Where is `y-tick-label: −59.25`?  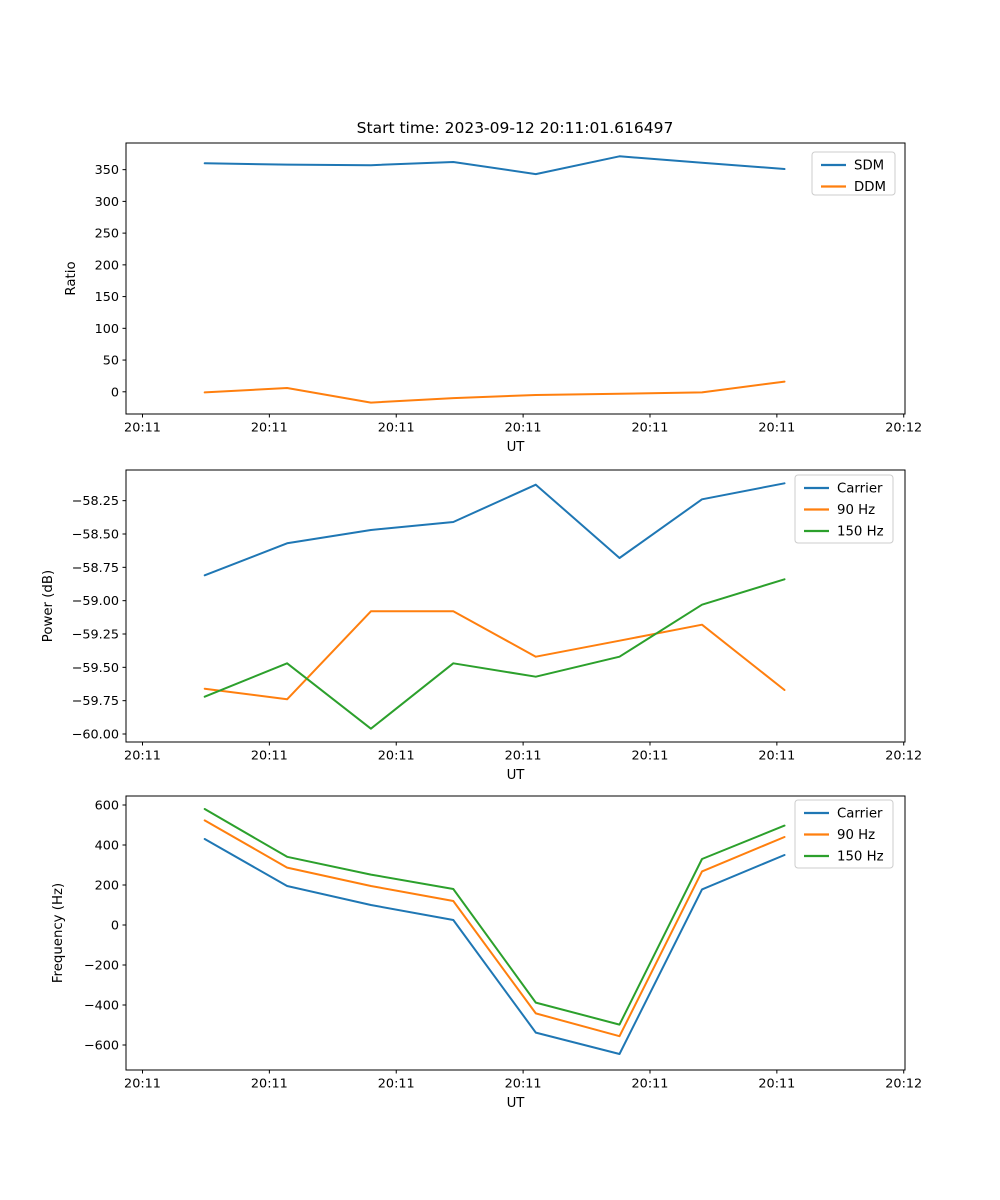 y-tick-label: −59.25 is located at coordinates (95, 635).